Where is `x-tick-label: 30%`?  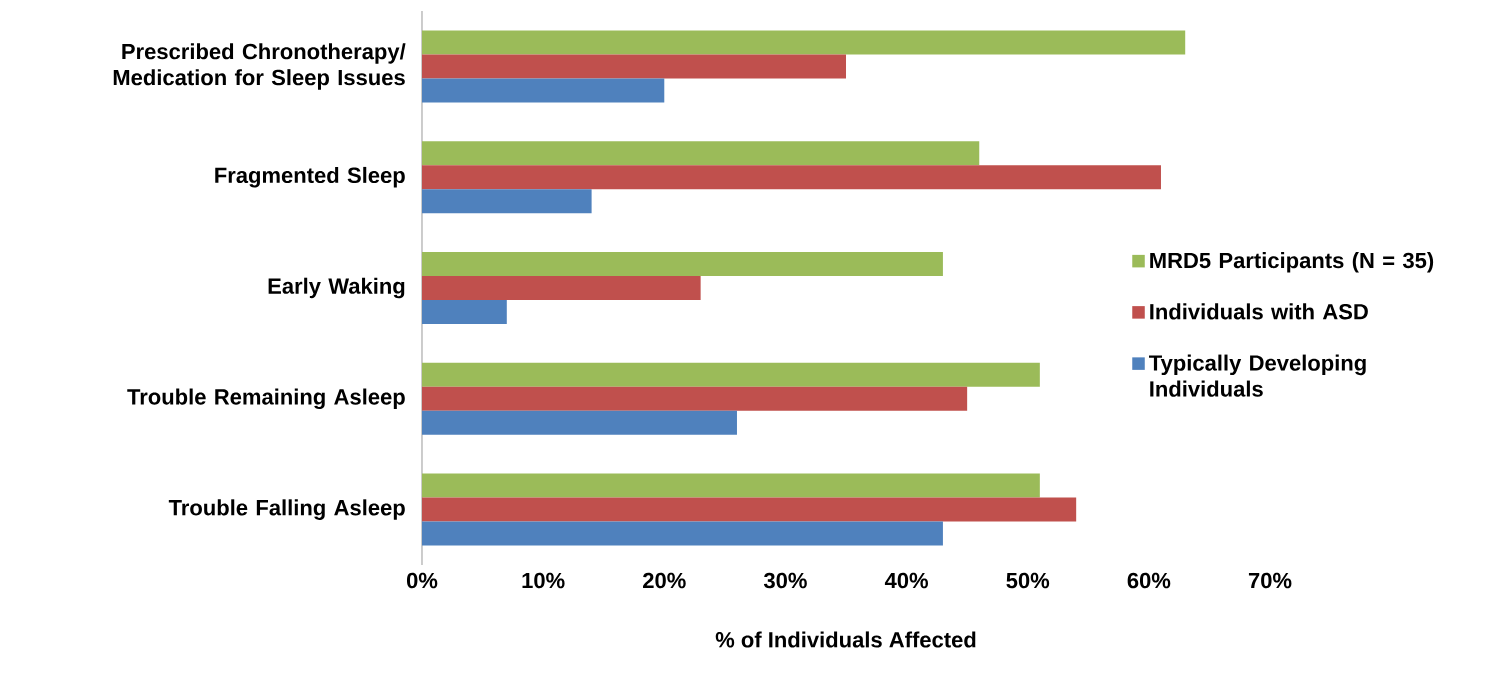
x-tick-label: 30% is located at coordinates (785, 580).